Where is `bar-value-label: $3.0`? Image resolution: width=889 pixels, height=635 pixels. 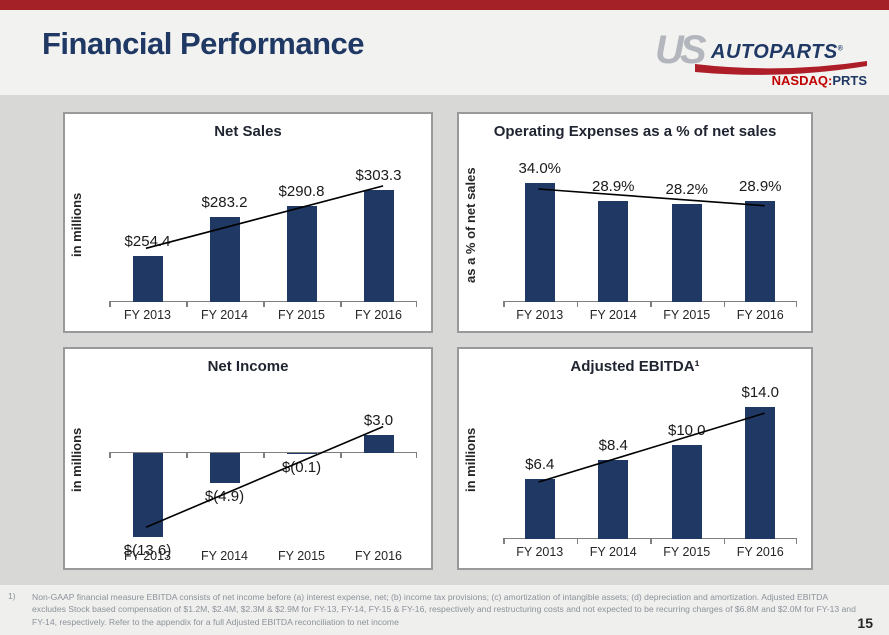
bar-value-label: $3.0 is located at coordinates (378, 420).